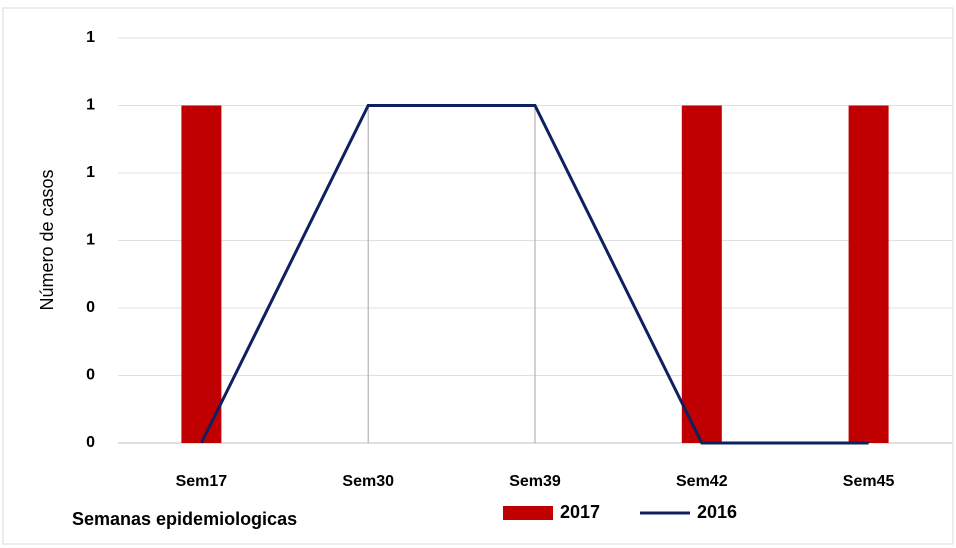 The image size is (956, 548). I want to click on x-tick-label: Sem39, so click(535, 481).